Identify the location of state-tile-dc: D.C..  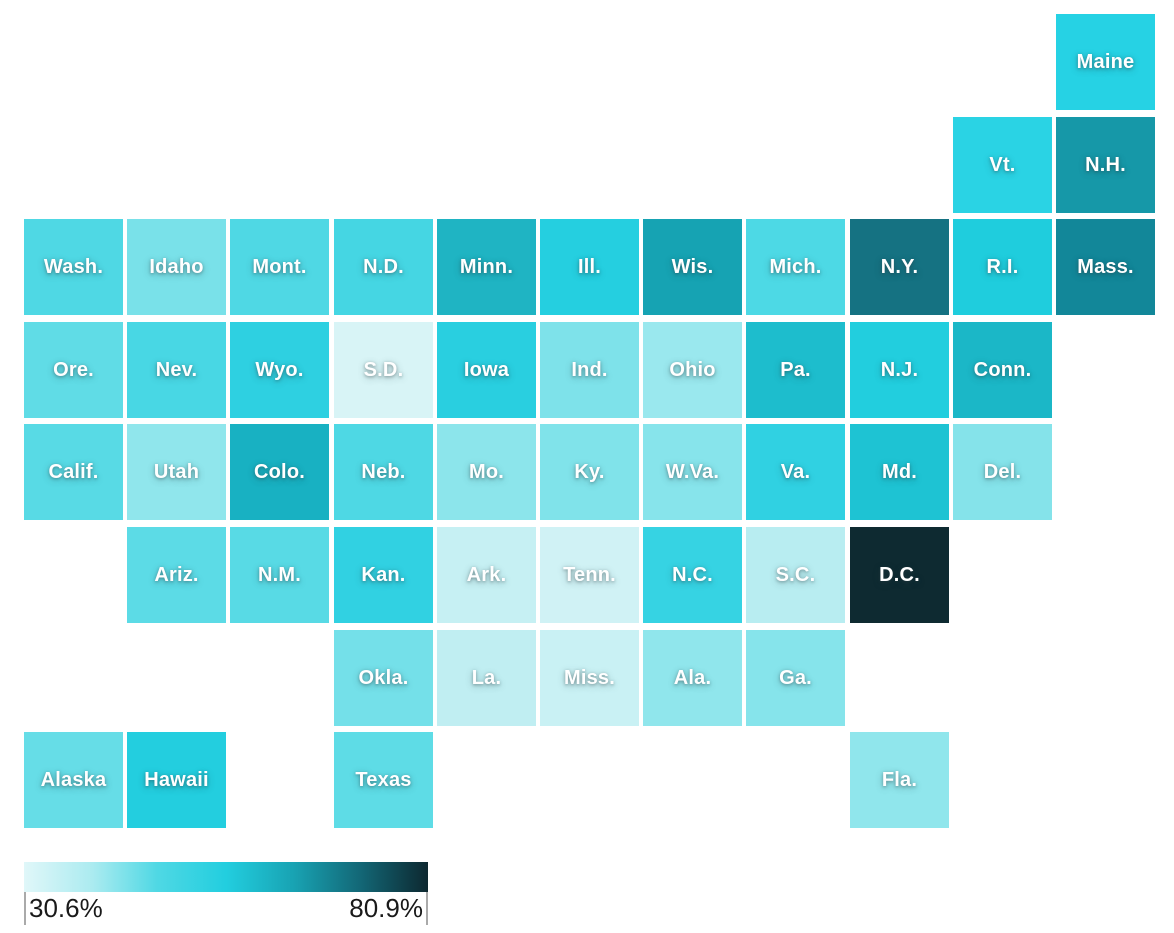
(899, 575).